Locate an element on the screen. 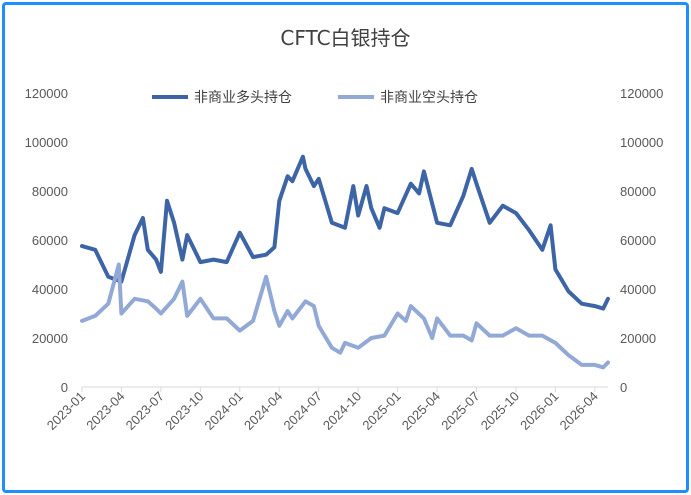  chart-title: CFTC白银持仓 is located at coordinates (345, 38).